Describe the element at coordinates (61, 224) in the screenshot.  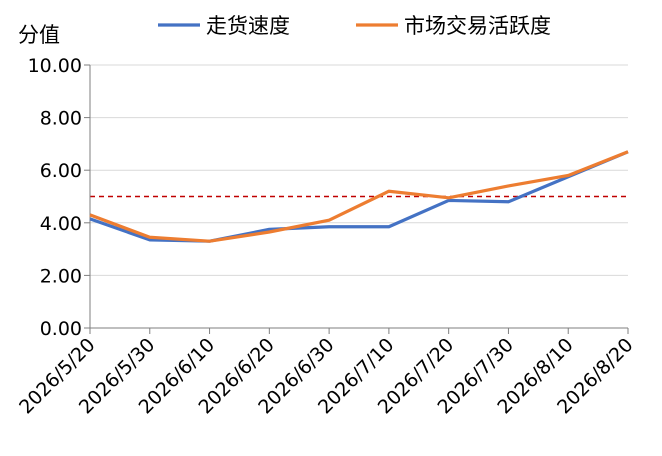
I see `y-tick-label: 4.00` at that location.